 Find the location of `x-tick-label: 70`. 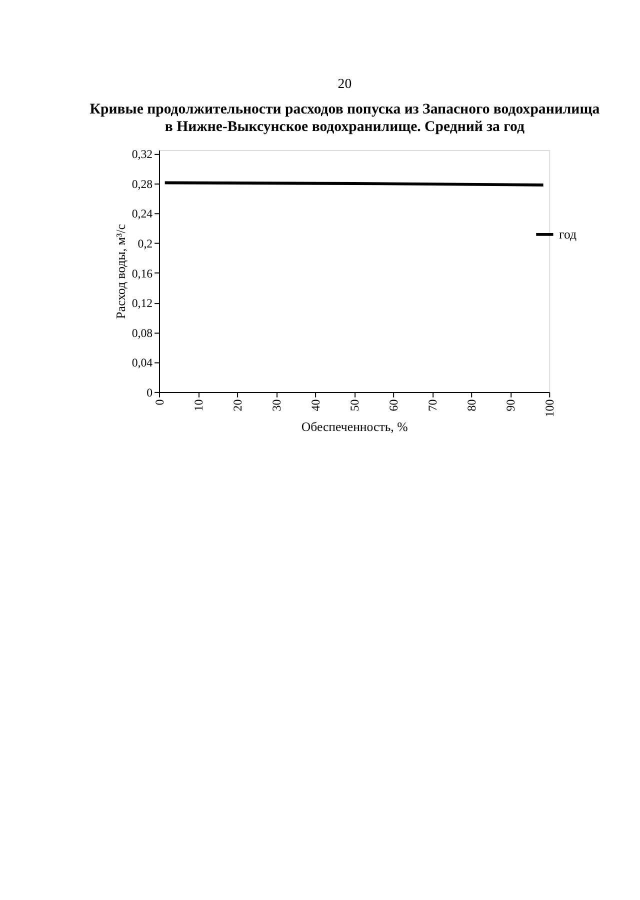

x-tick-label: 70 is located at coordinates (433, 405).